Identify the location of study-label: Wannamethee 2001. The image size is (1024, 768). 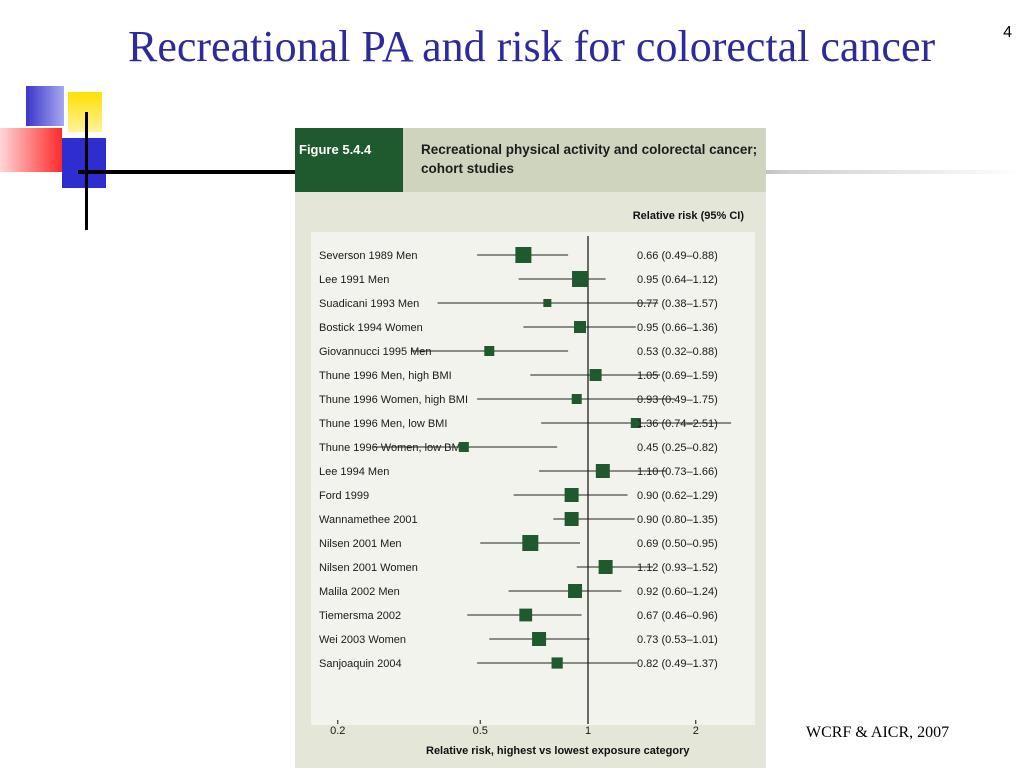
(368, 520).